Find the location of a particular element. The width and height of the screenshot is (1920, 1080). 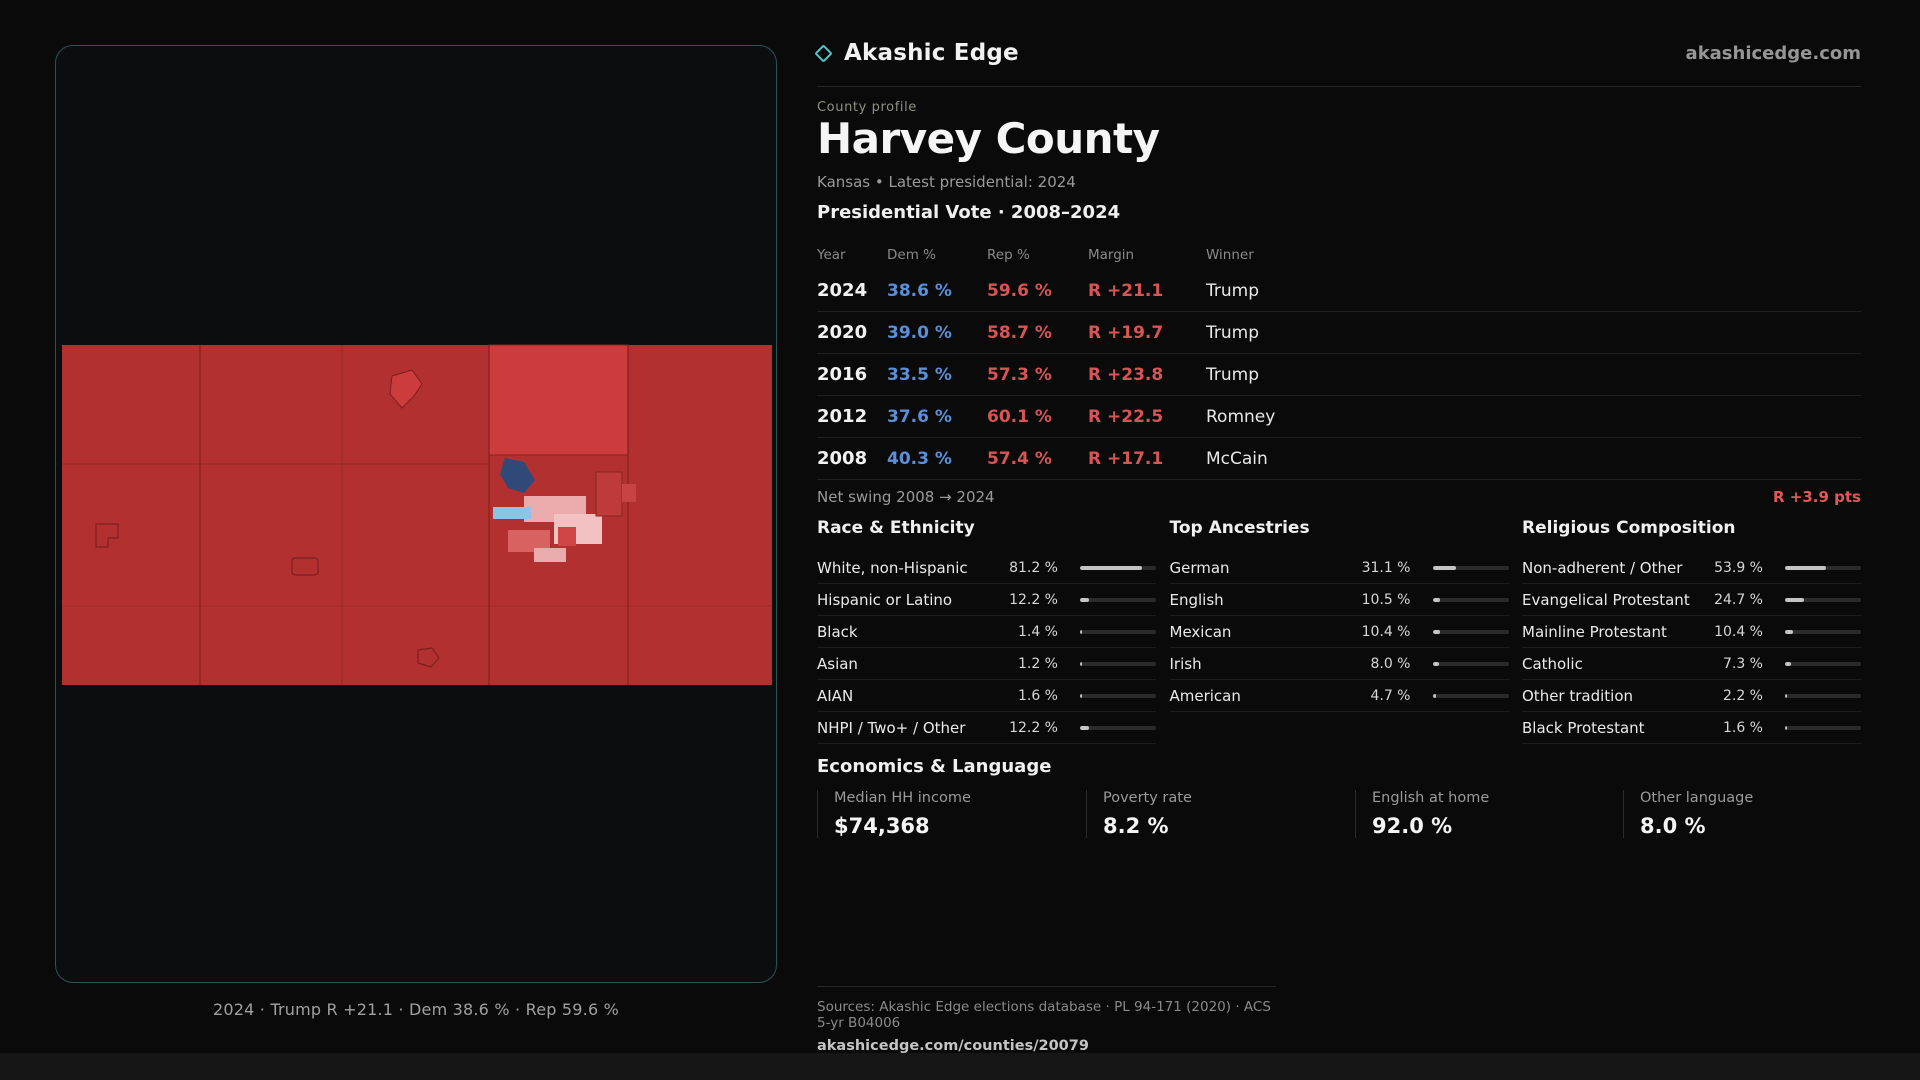

stat-cell: Other language 8.0 % is located at coordinates (1742, 814).